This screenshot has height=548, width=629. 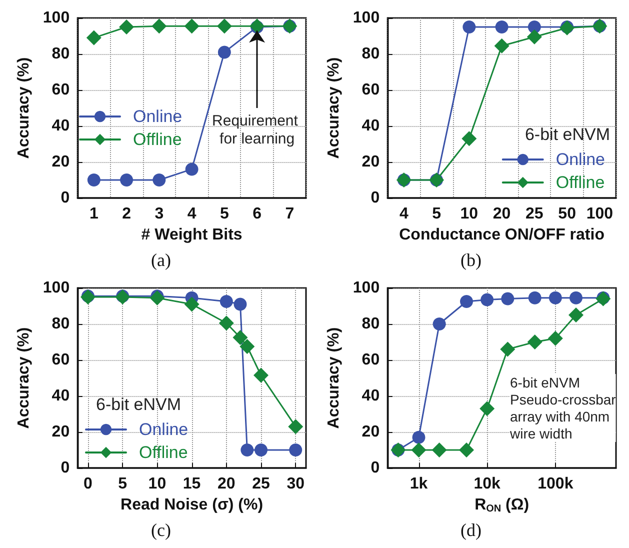 What do you see at coordinates (556, 484) in the screenshot?
I see `x-tick-label: 100k` at bounding box center [556, 484].